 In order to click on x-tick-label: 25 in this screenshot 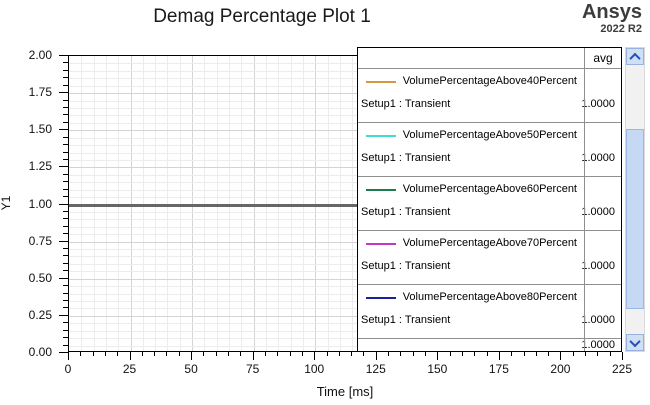, I will do `click(129, 369)`.